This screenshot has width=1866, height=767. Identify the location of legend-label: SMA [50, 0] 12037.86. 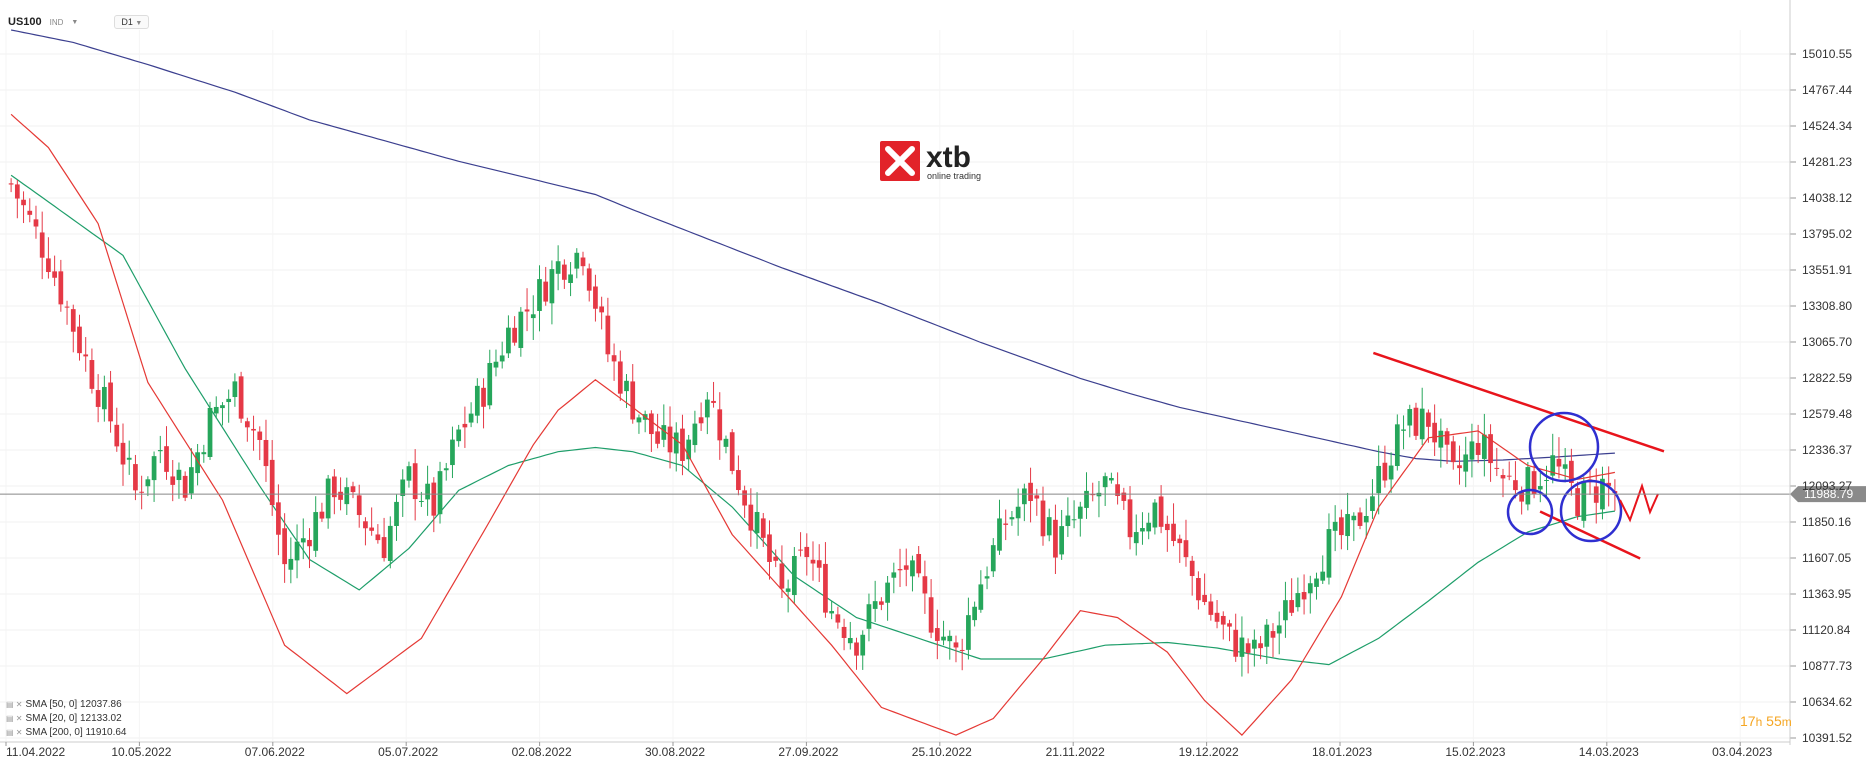
(73, 704).